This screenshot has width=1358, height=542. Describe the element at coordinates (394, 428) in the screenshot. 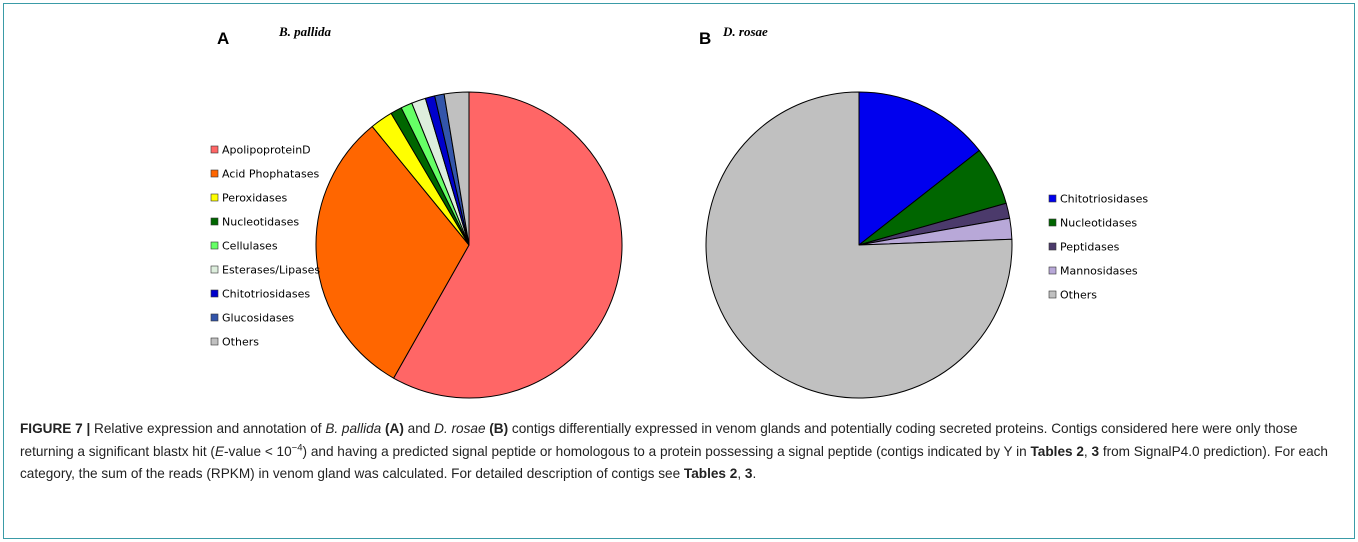

I see `caption-panel-a: (A)` at that location.